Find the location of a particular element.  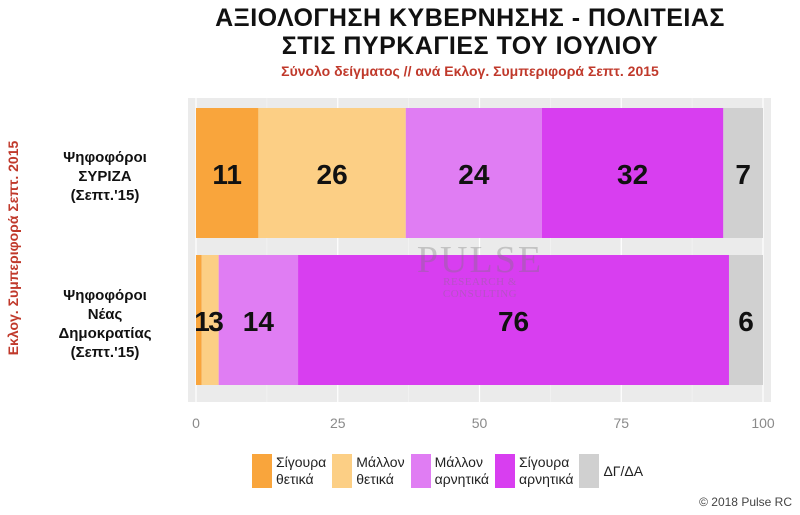

legend-item: Σίγουρα αρνητικά is located at coordinates (534, 471).